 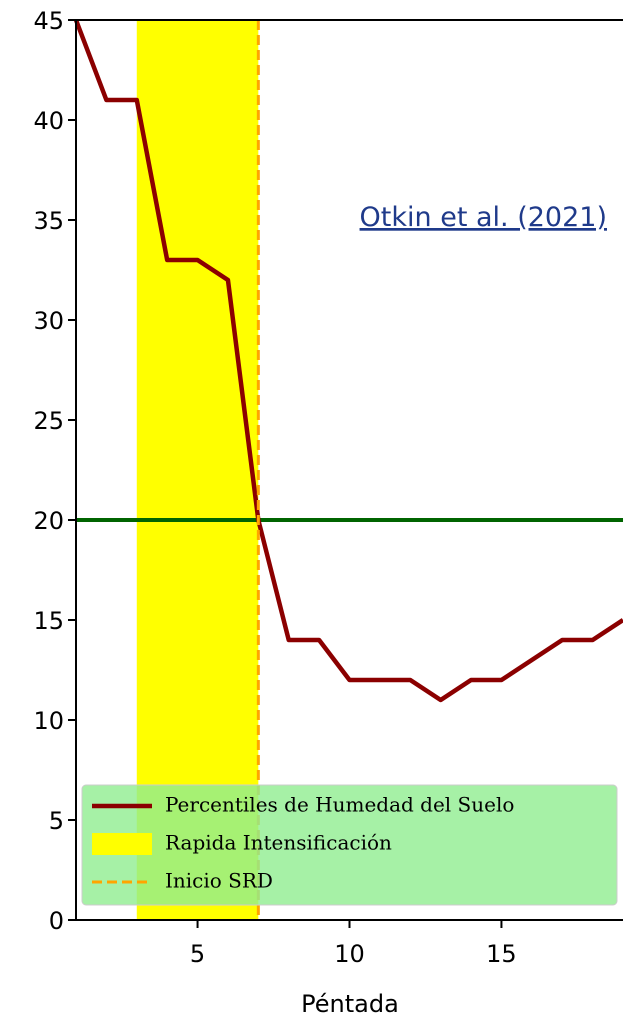 What do you see at coordinates (48, 321) in the screenshot?
I see `y-tick-label: 30` at bounding box center [48, 321].